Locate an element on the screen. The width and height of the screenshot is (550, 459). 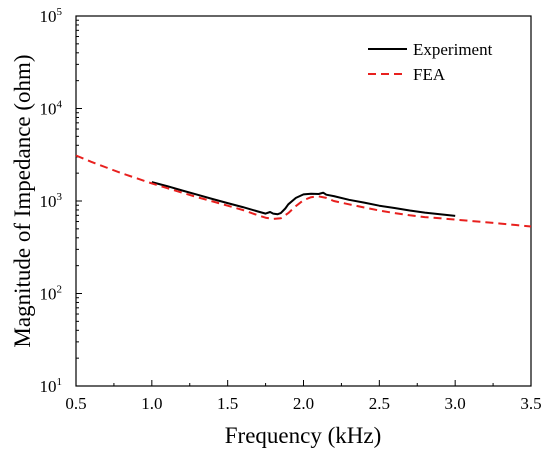
legend: Experiment FEA is located at coordinates (430, 62).